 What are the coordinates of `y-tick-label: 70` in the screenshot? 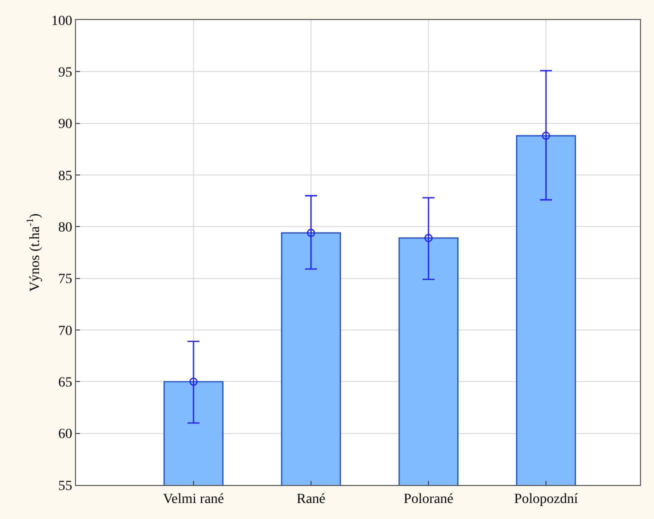 It's located at (65, 331).